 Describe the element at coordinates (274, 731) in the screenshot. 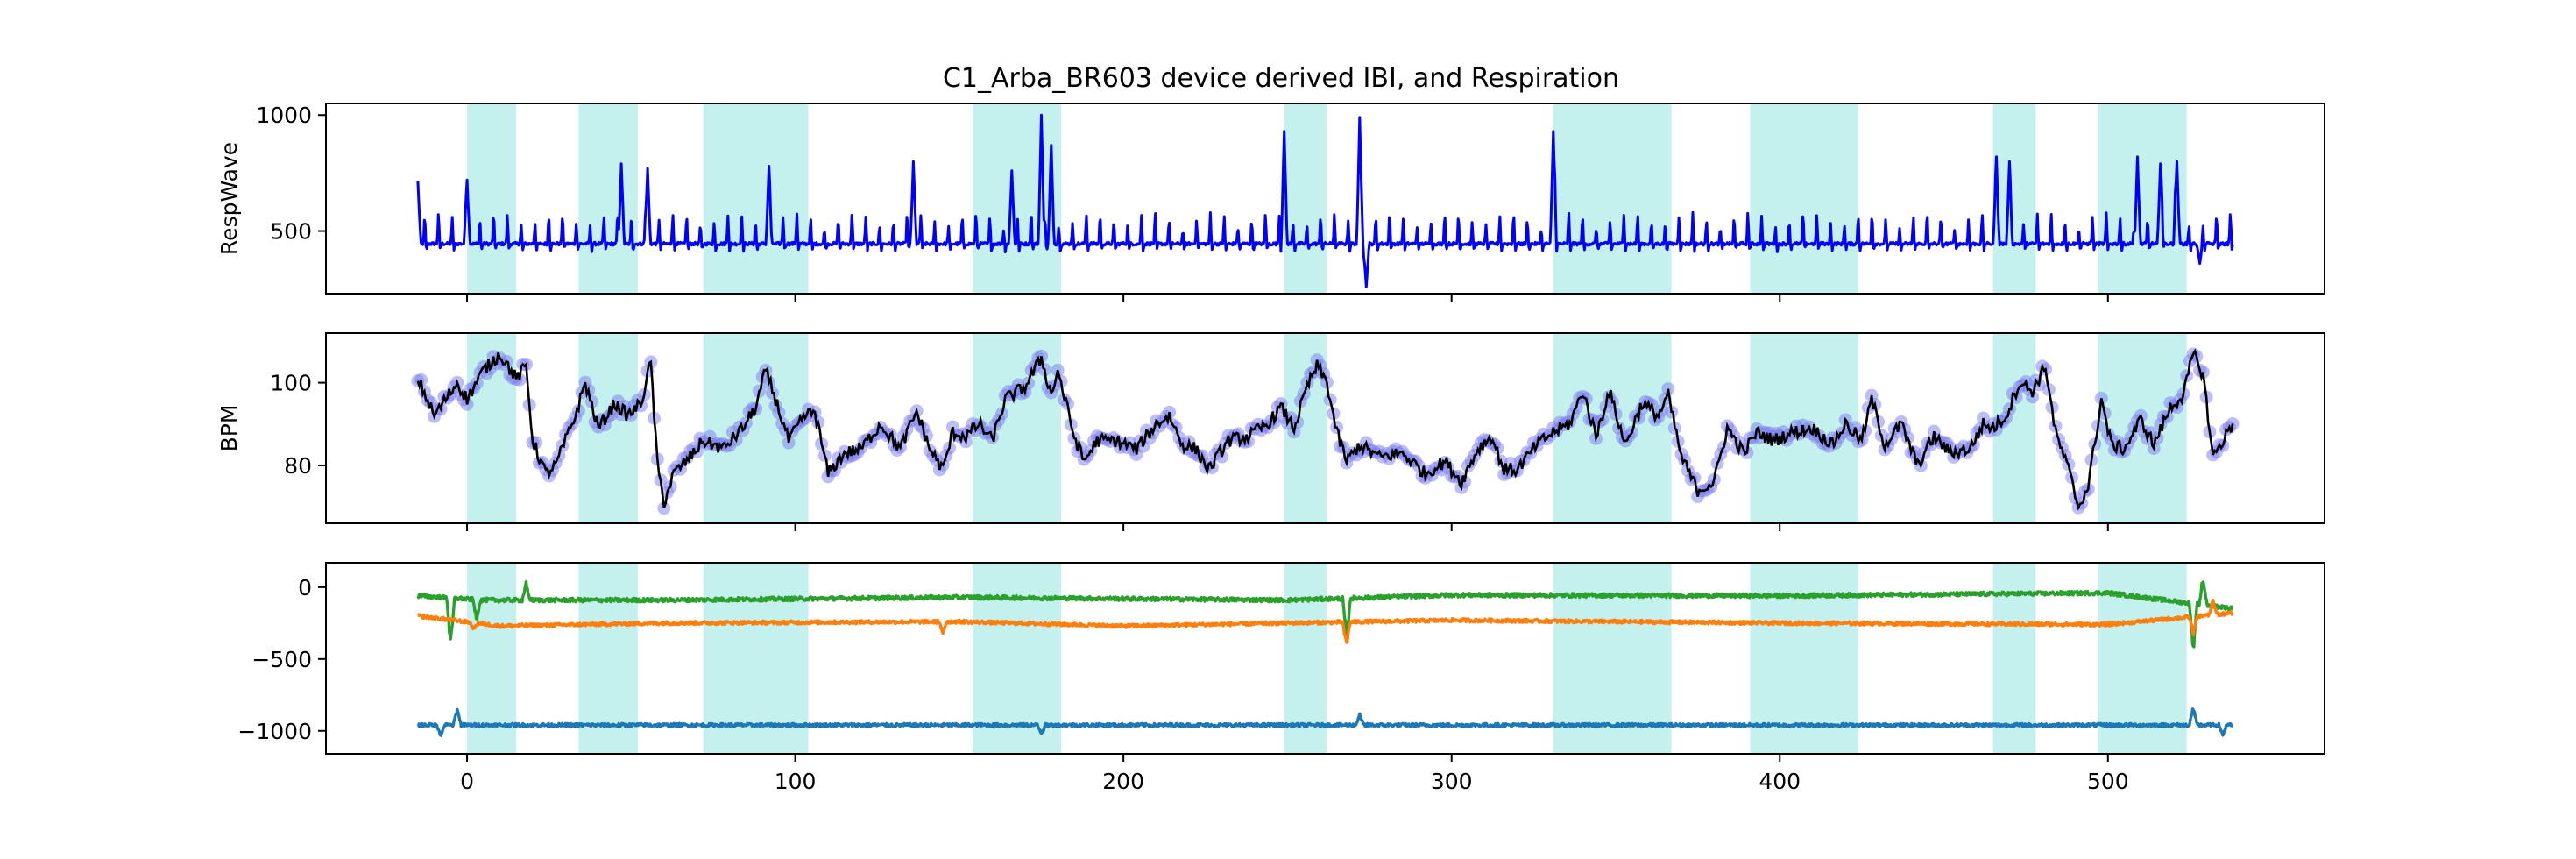

I see `y-tick-label: −1000` at that location.